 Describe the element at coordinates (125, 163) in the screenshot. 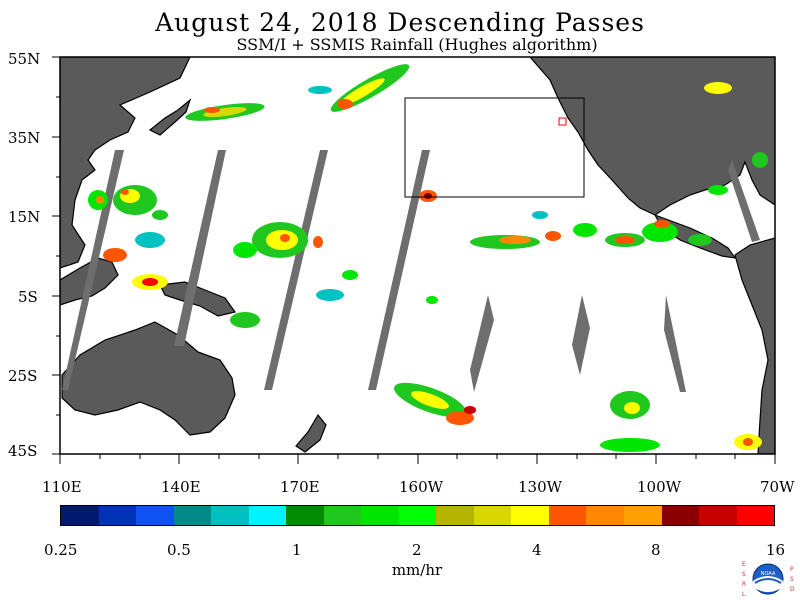

I see `asia-landmass` at that location.